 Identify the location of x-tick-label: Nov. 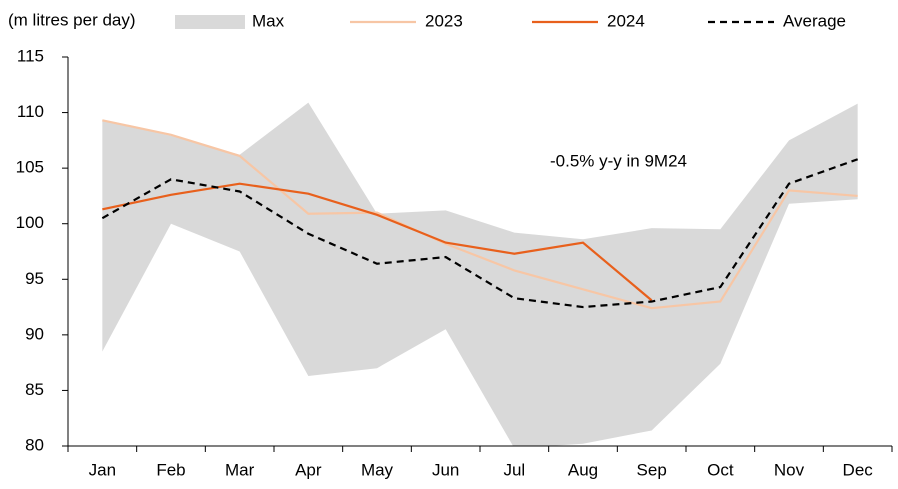
(789, 469).